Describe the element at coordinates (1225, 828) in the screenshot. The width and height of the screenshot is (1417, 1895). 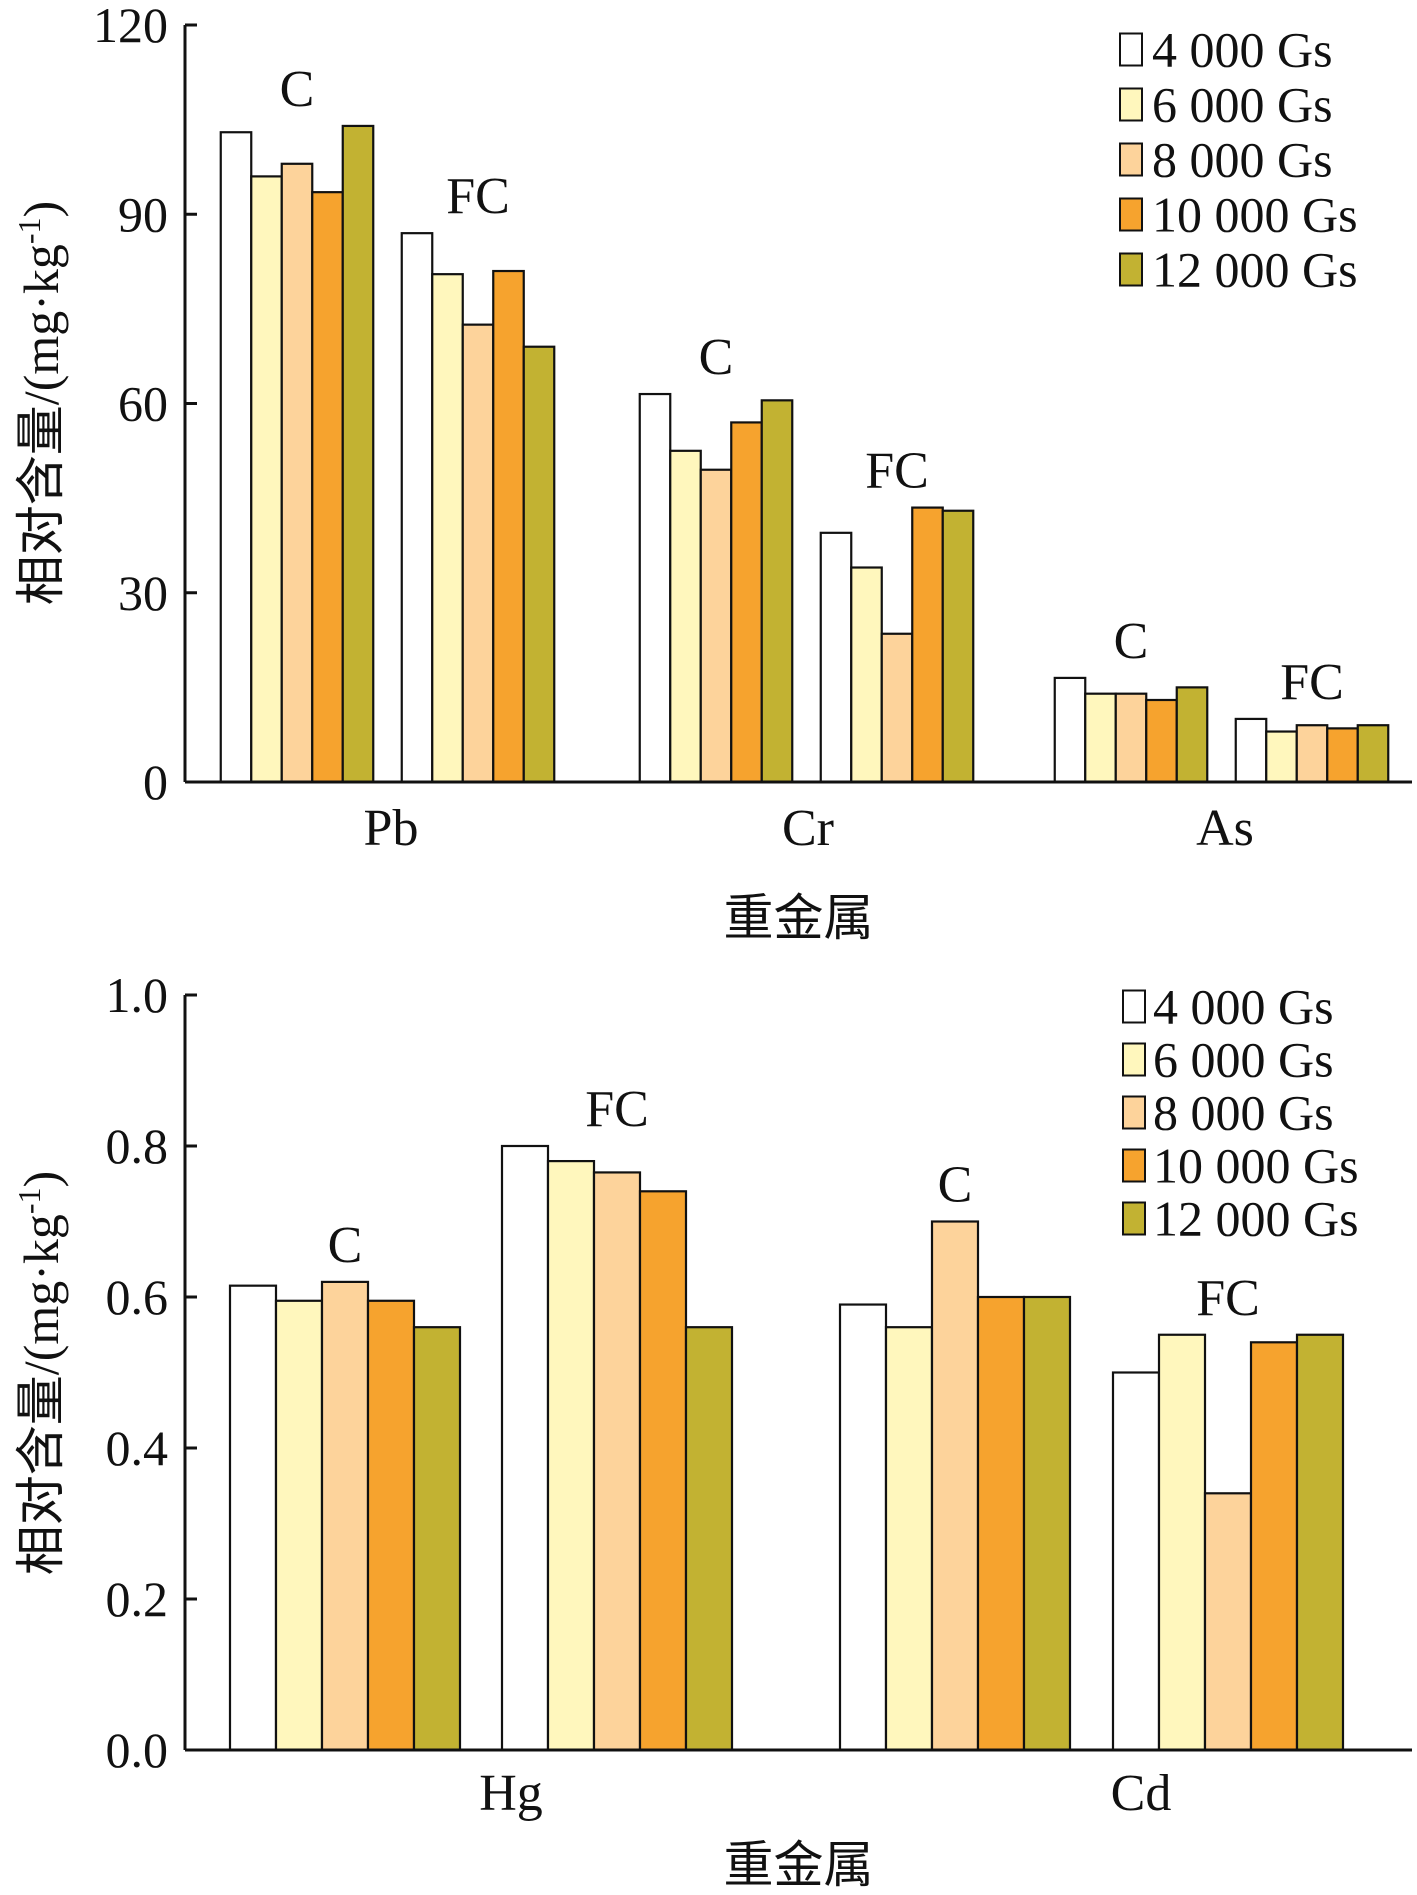
I see `category-label-as: As` at that location.